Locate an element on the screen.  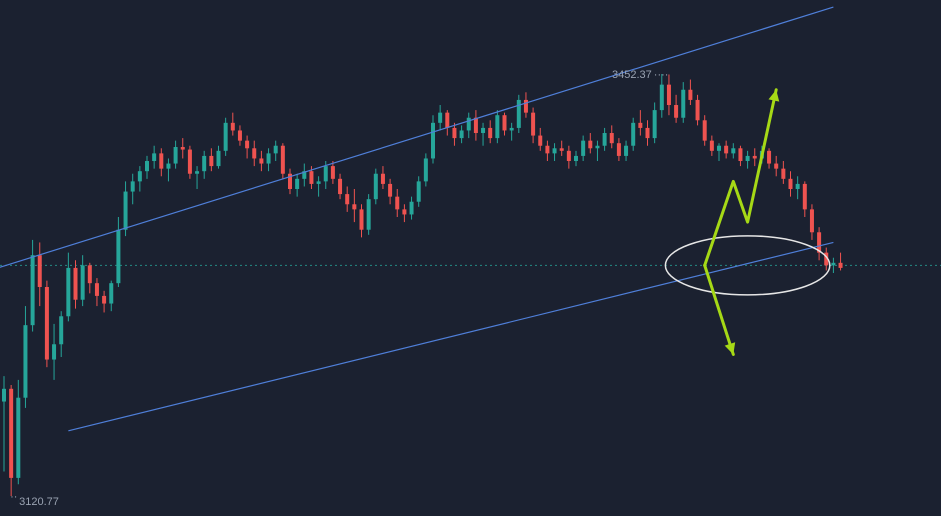
annotation-layer is located at coordinates (747, 222).